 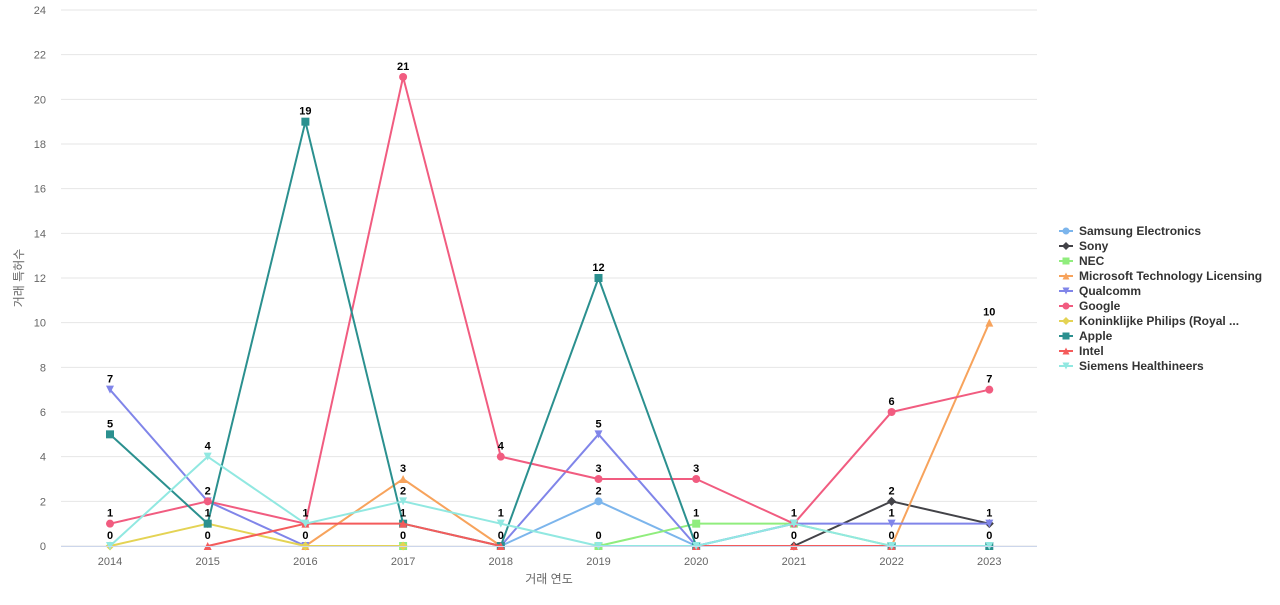 What do you see at coordinates (40, 100) in the screenshot?
I see `y-tick-label: 20` at bounding box center [40, 100].